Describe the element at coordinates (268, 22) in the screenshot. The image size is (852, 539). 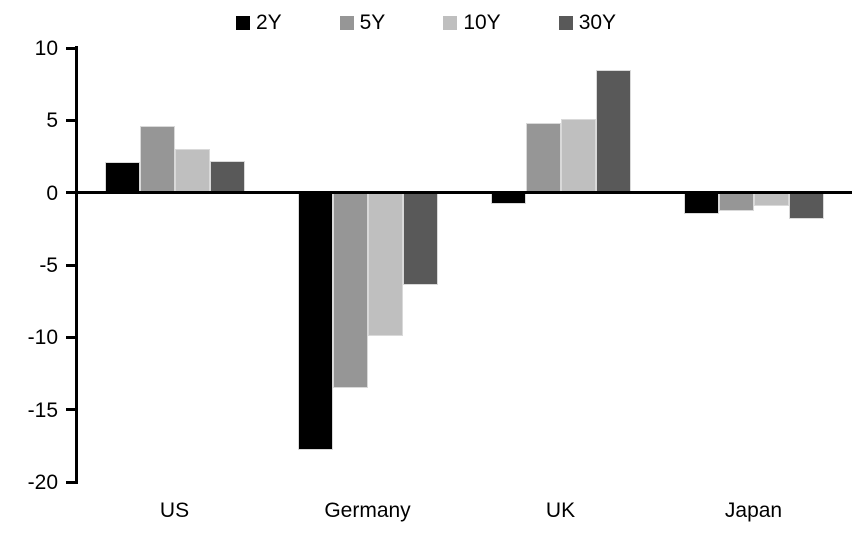
I see `legend-label: 2Y` at that location.